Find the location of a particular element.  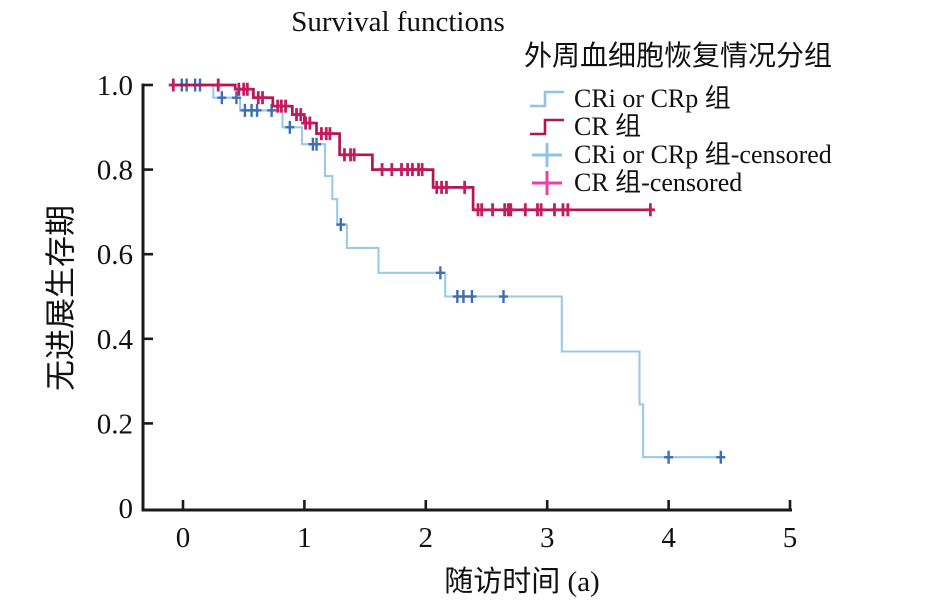

y-axis-label: 无进展生存期 is located at coordinates (61, 298).